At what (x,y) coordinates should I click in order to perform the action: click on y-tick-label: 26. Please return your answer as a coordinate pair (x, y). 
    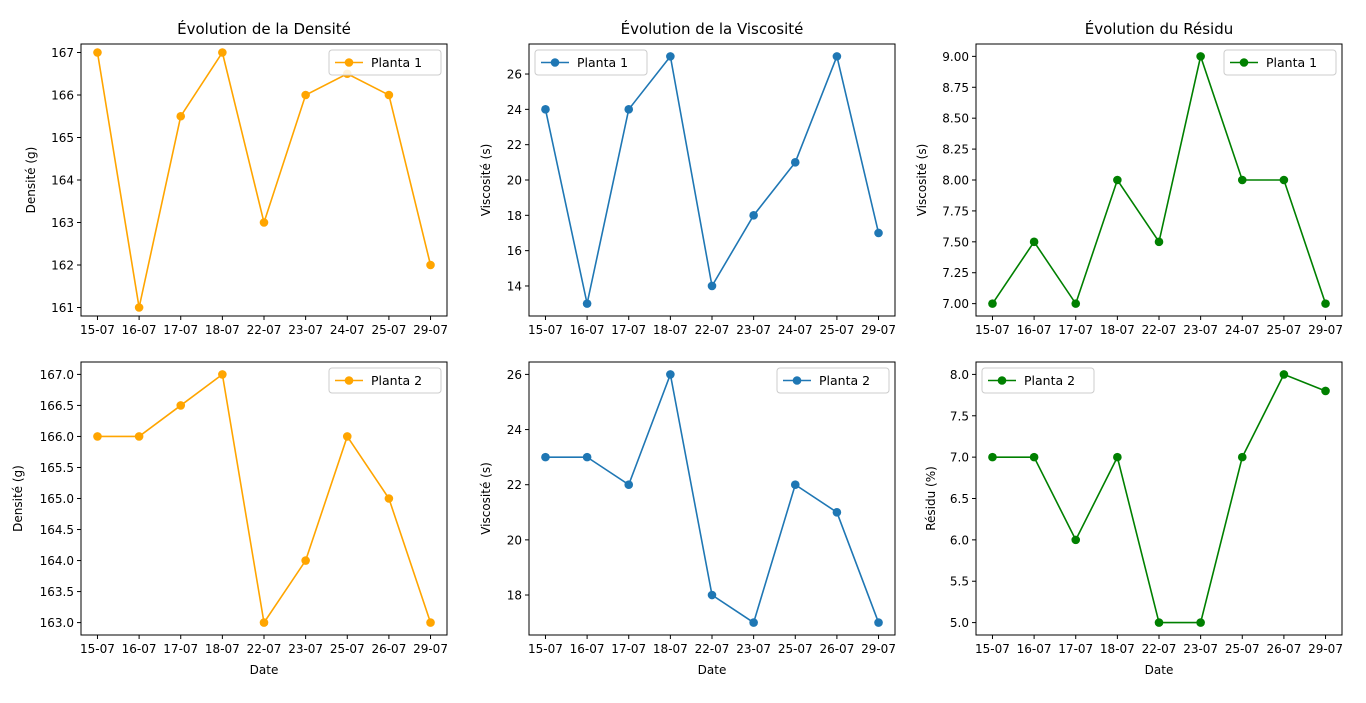
    Looking at the image, I should click on (514, 75).